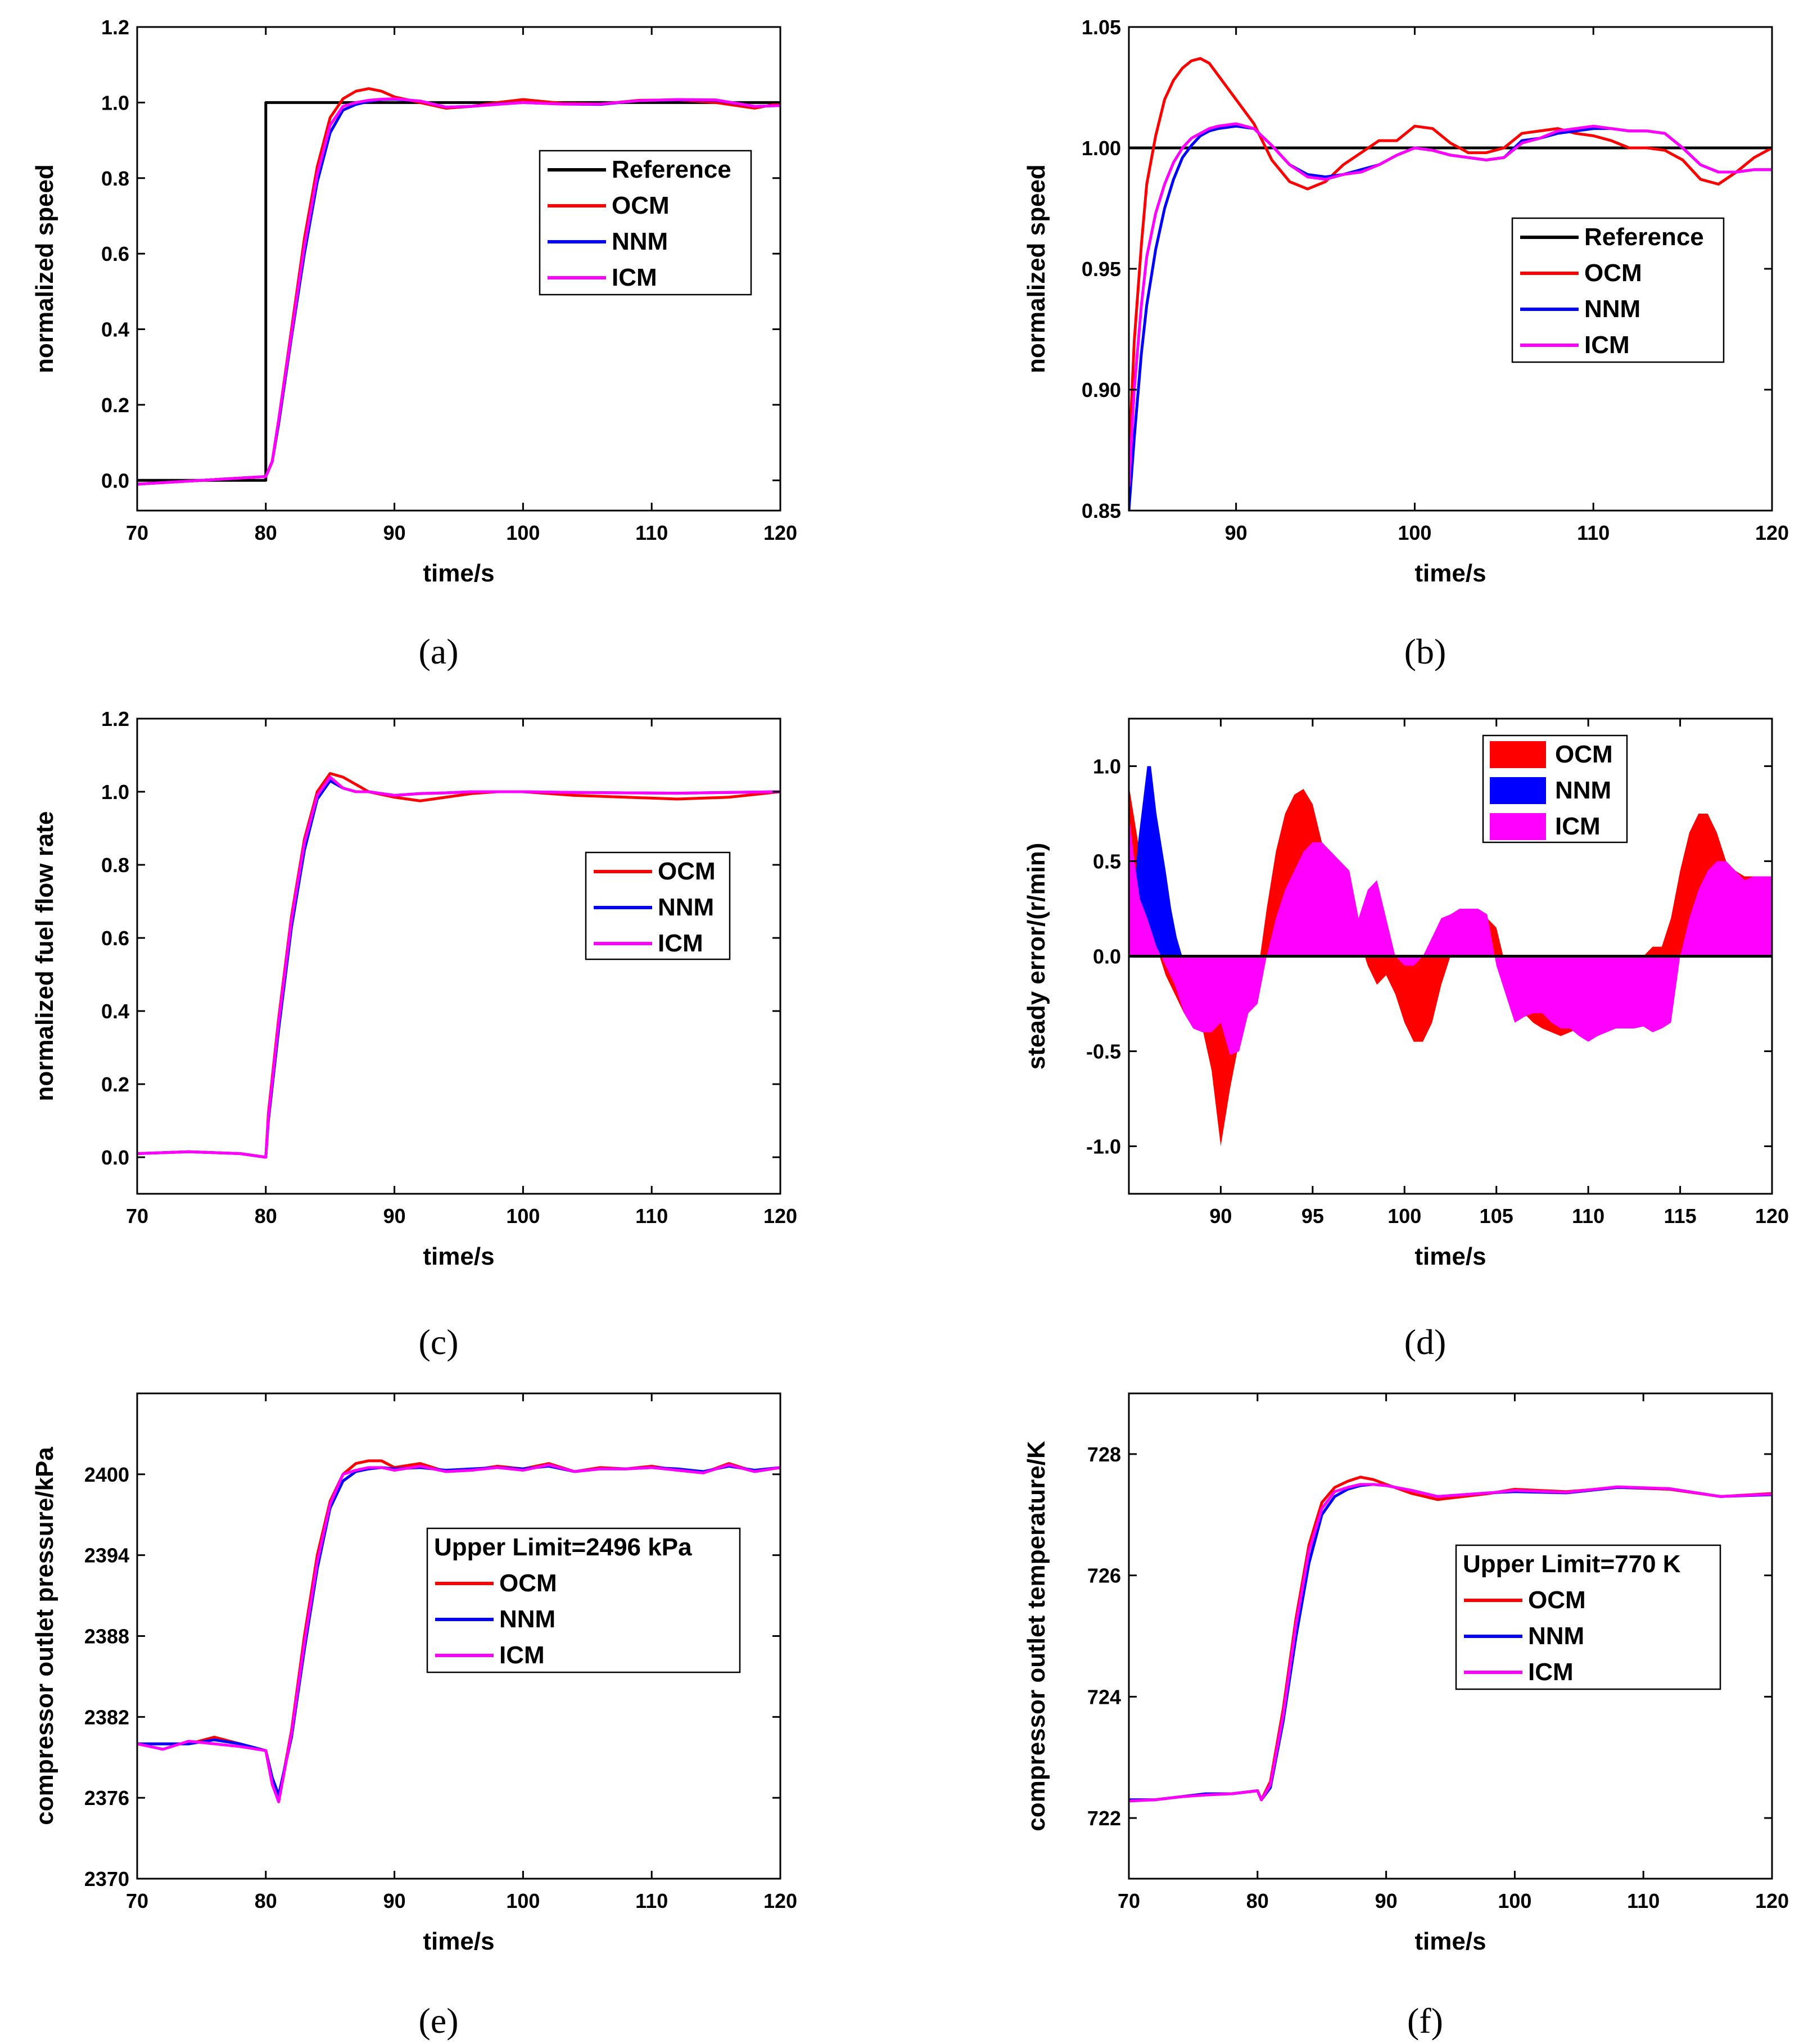 This screenshot has height=2044, width=1808. Describe the element at coordinates (1104, 1455) in the screenshot. I see `y-tick-label: 728` at that location.